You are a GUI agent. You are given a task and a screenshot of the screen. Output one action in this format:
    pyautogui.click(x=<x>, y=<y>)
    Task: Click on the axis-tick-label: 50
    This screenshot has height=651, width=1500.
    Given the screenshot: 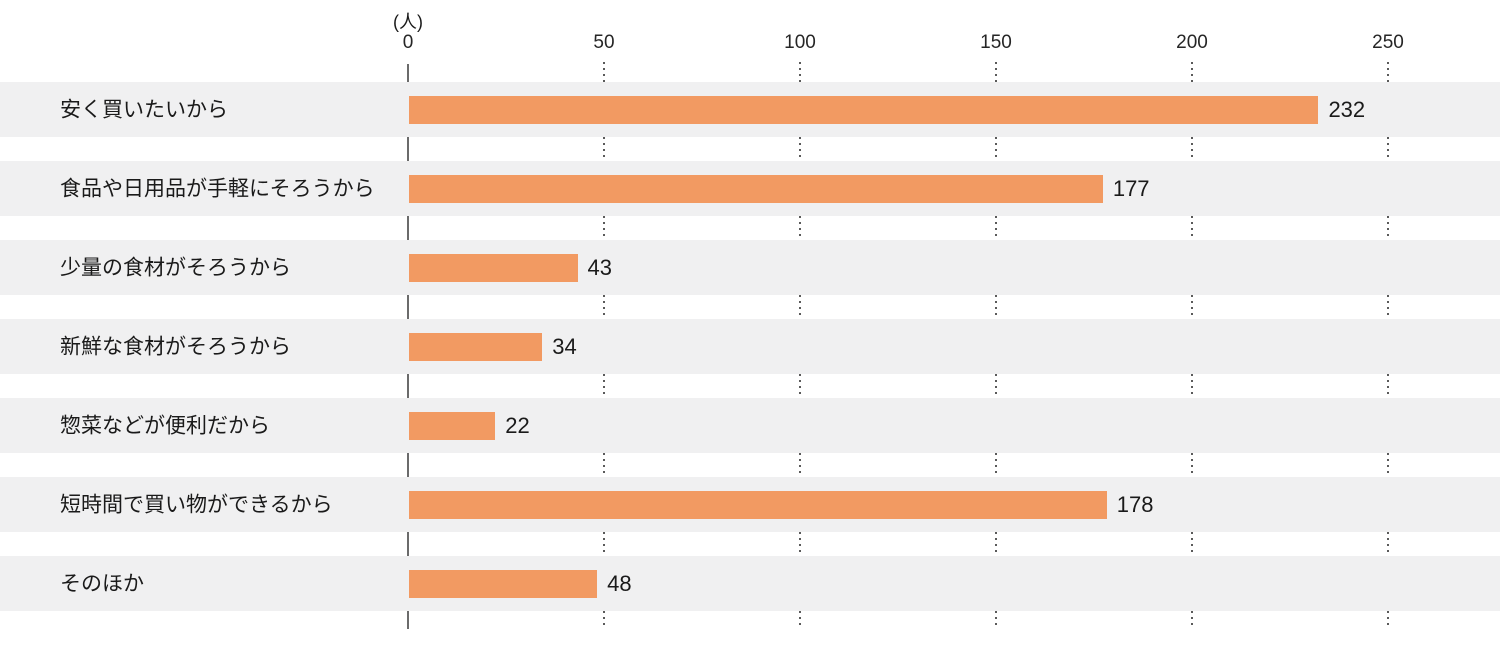 What is the action you would take?
    pyautogui.click(x=604, y=42)
    